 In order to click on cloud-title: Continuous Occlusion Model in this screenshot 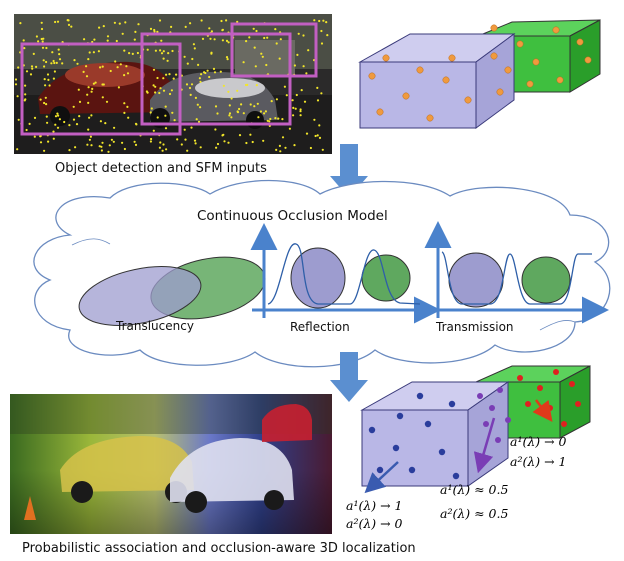, I will do `click(292, 216)`.